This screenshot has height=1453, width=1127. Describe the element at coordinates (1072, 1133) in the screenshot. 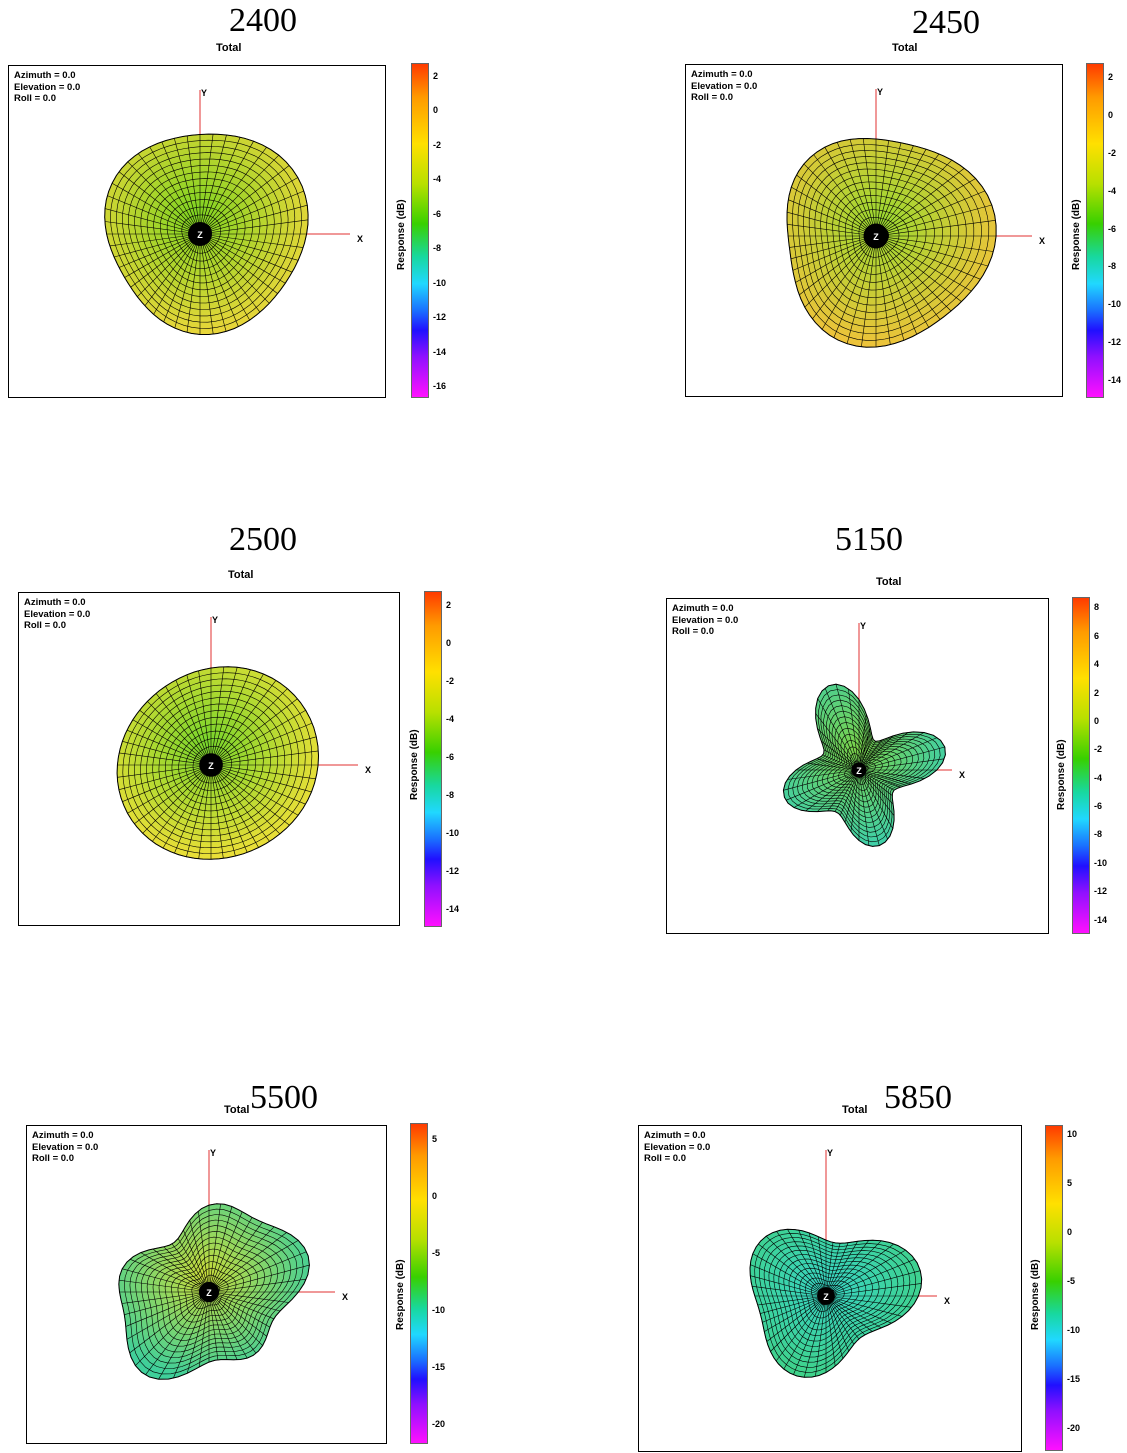

I see `colorbar-tick-label: 10` at that location.